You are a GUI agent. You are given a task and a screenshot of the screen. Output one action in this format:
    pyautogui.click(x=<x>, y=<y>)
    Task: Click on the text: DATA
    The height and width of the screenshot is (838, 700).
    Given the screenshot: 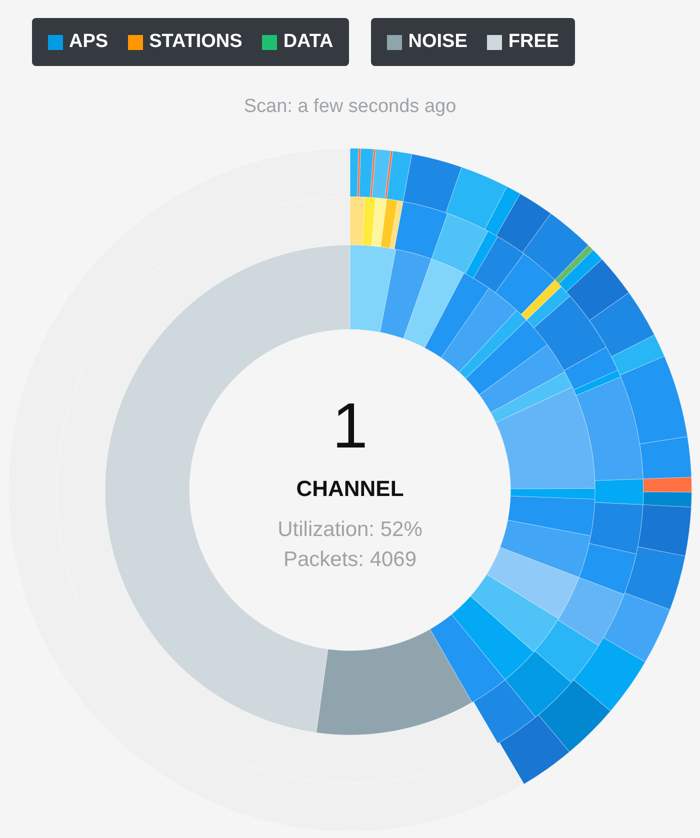 What is the action you would take?
    pyautogui.click(x=308, y=42)
    